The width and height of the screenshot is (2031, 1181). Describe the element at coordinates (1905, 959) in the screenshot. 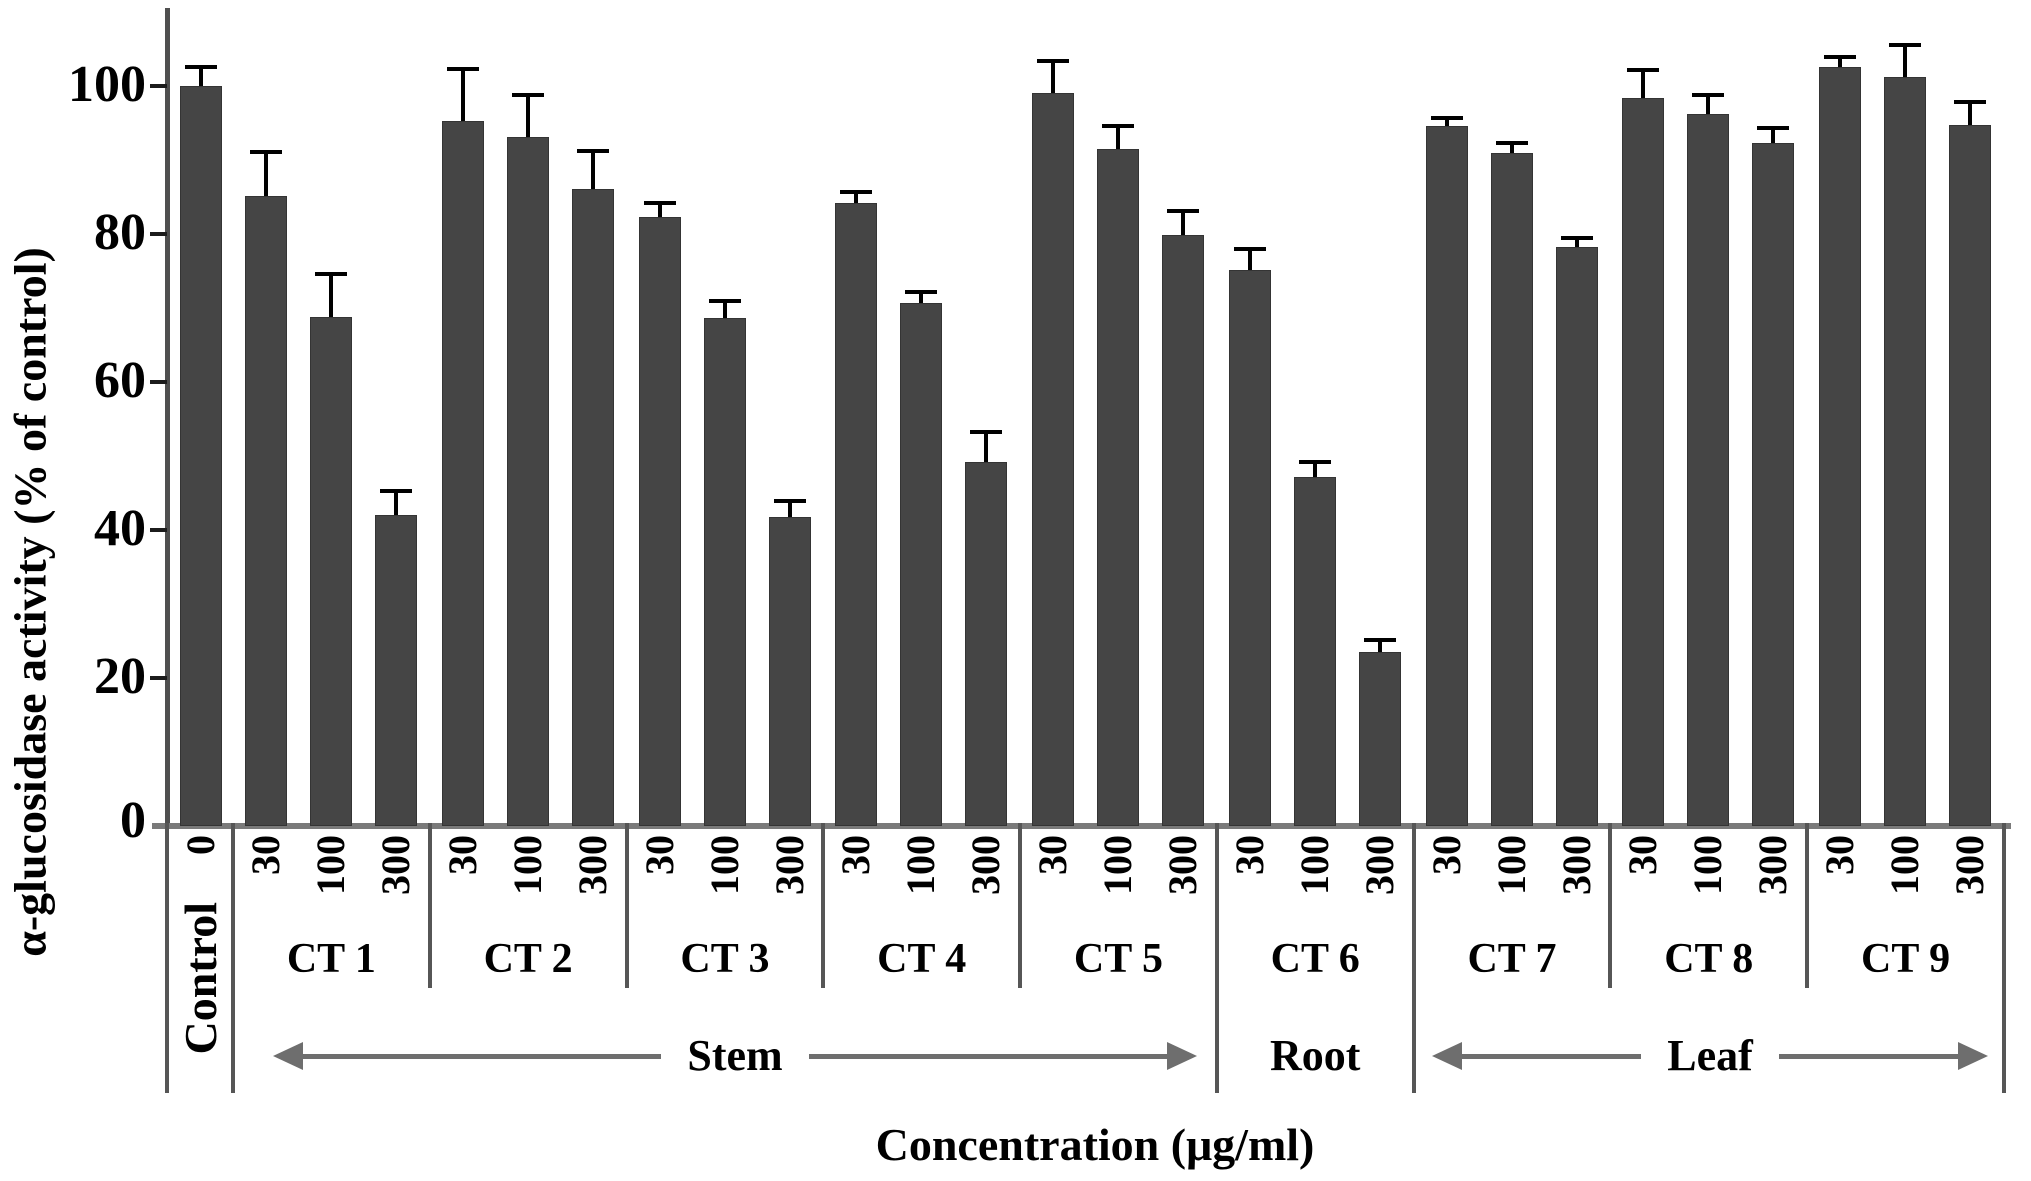

I see `group-label: CT 9` at that location.